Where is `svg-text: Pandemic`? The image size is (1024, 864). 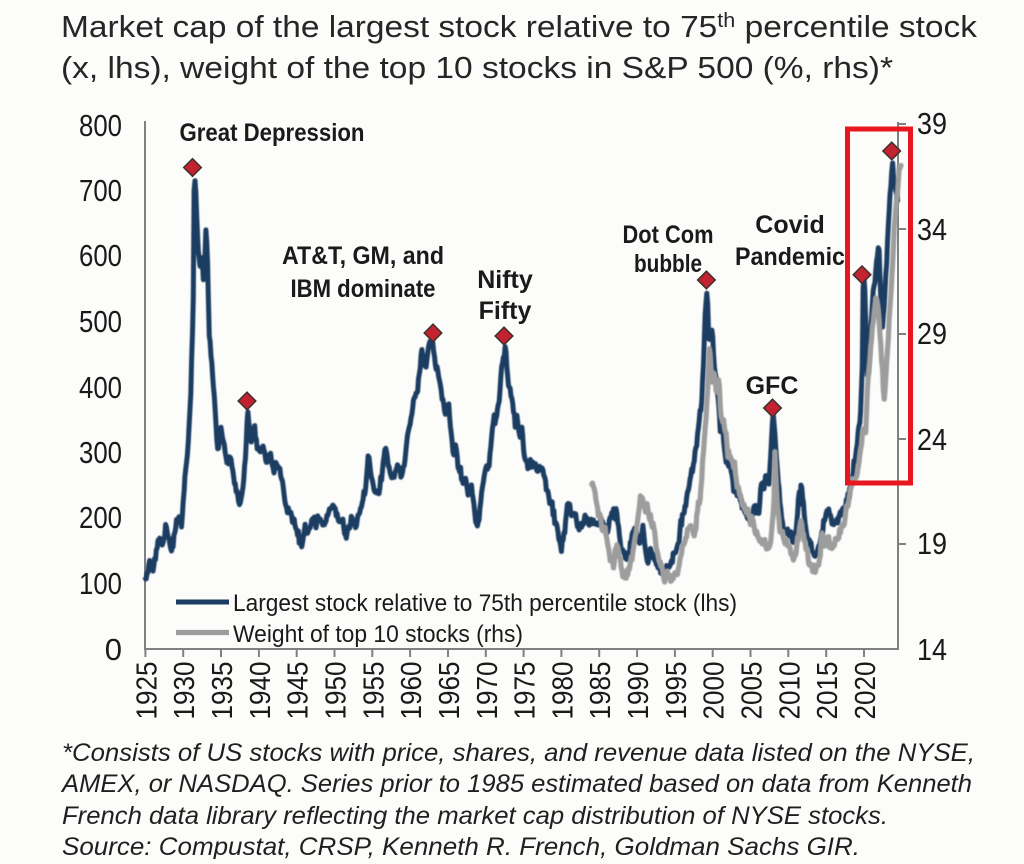 svg-text: Pandemic is located at coordinates (790, 257).